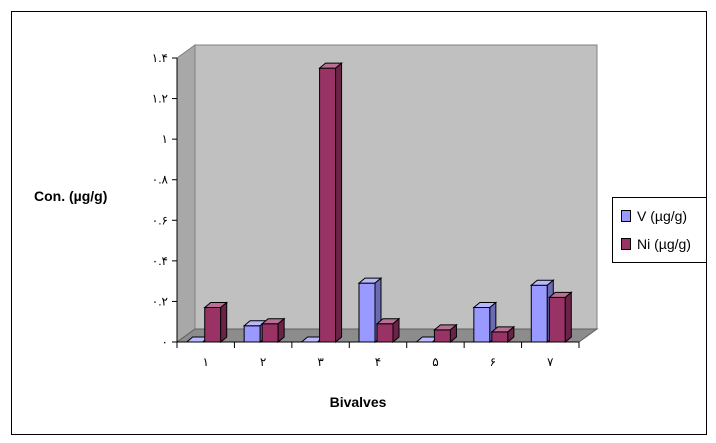  I want to click on y-axis-label: Con. (µg/g), so click(71, 196).